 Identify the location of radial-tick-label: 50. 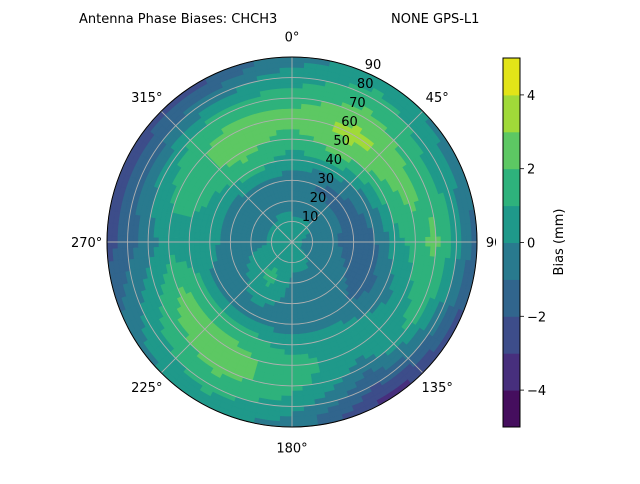
(341, 141).